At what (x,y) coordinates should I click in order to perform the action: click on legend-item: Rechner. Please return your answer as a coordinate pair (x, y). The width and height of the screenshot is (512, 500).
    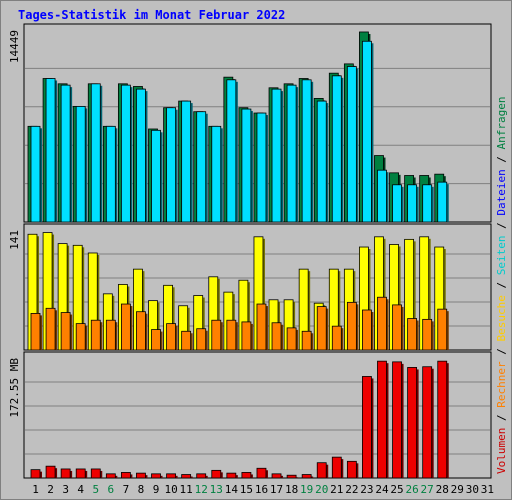
    Looking at the image, I should click on (501, 384).